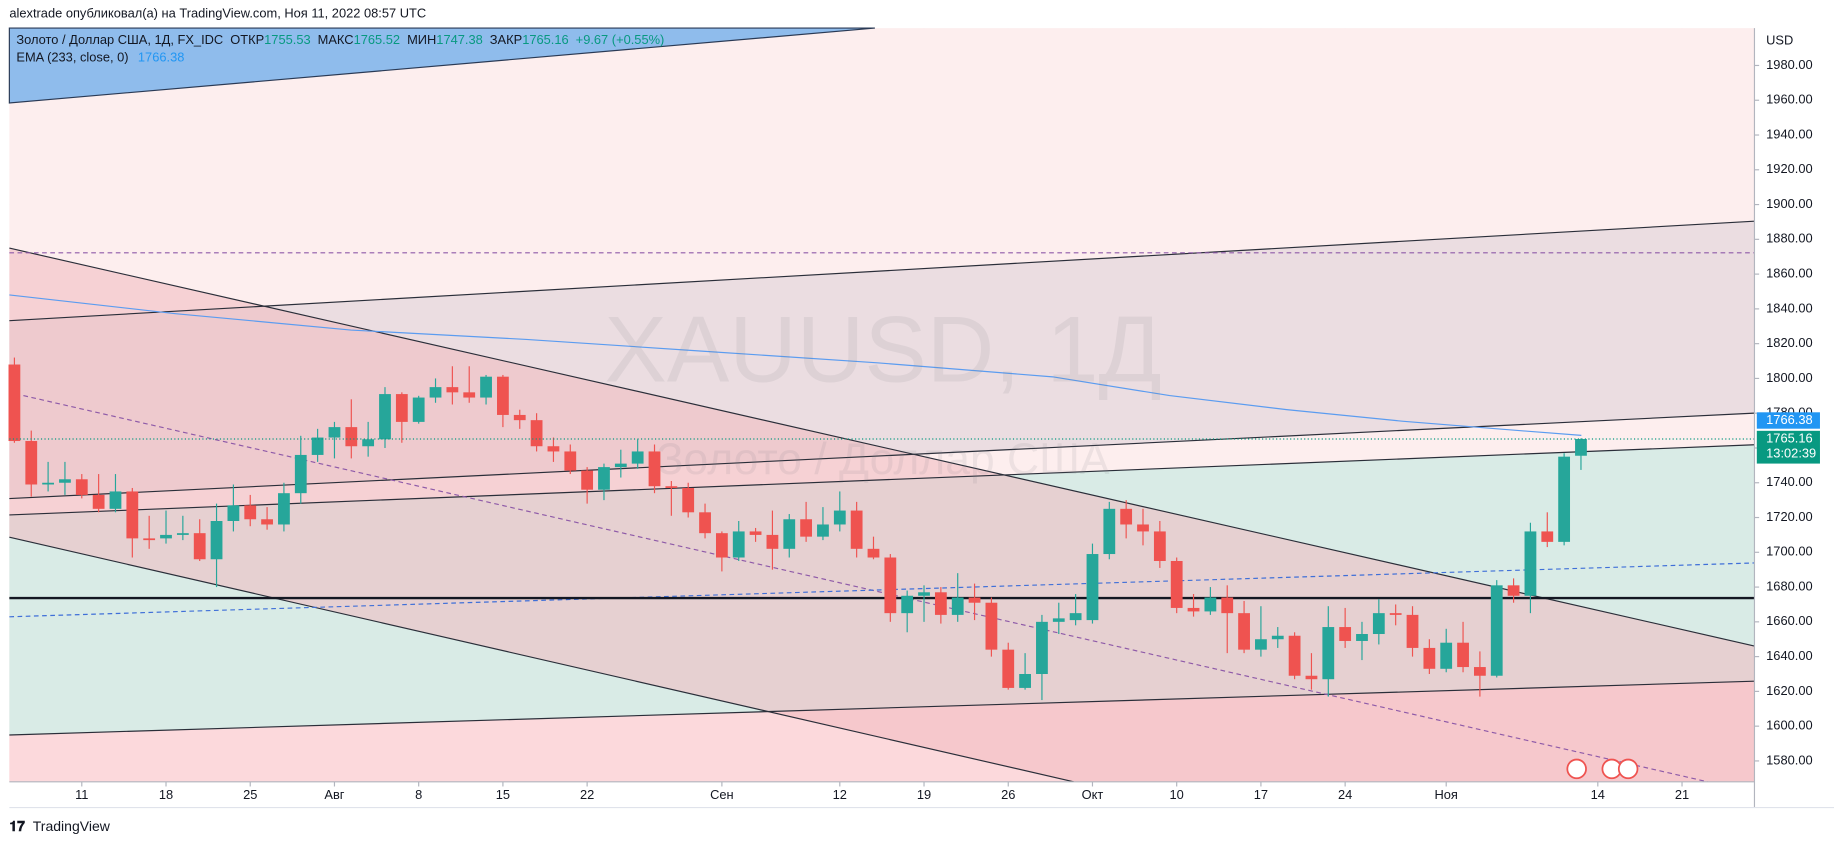 Image resolution: width=1834 pixels, height=845 pixels. I want to click on ema-line, so click(795, 365).